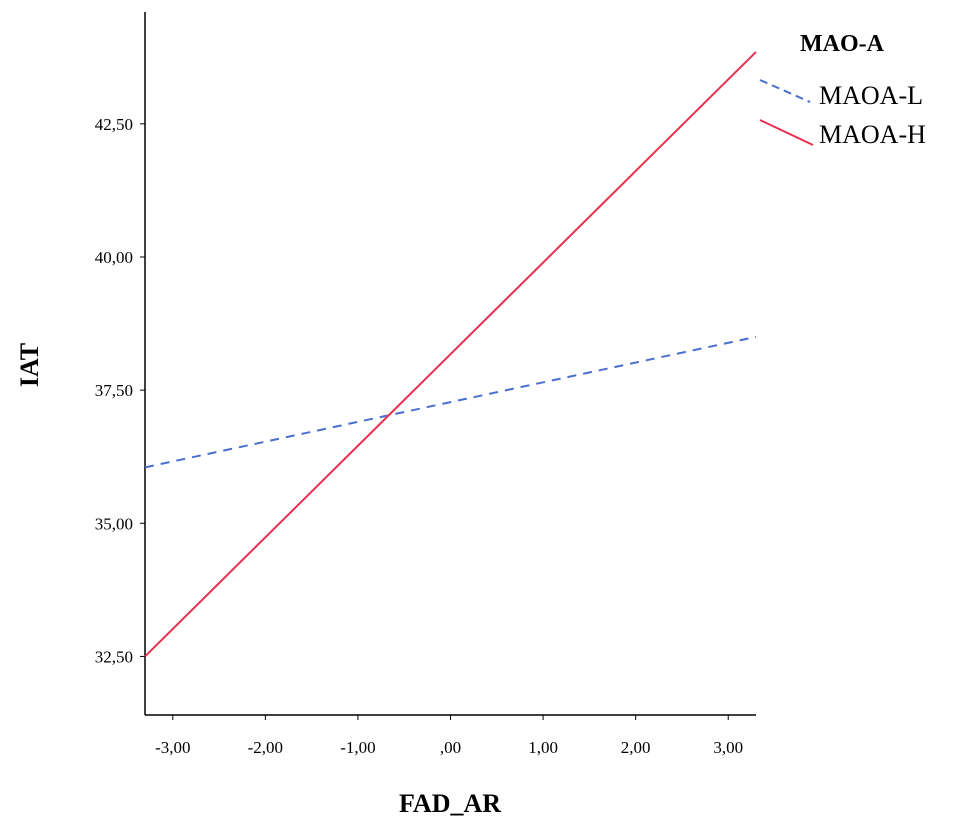  What do you see at coordinates (842, 44) in the screenshot?
I see `legend-title: MAO-A` at bounding box center [842, 44].